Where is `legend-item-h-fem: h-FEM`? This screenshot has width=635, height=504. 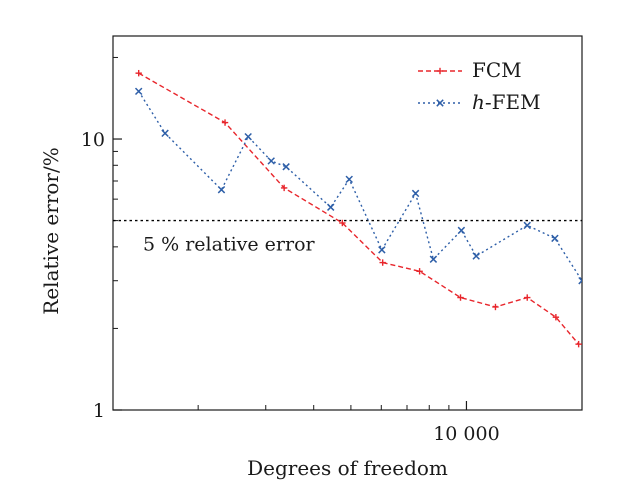 legend-item-h-fem: h-FEM is located at coordinates (479, 102).